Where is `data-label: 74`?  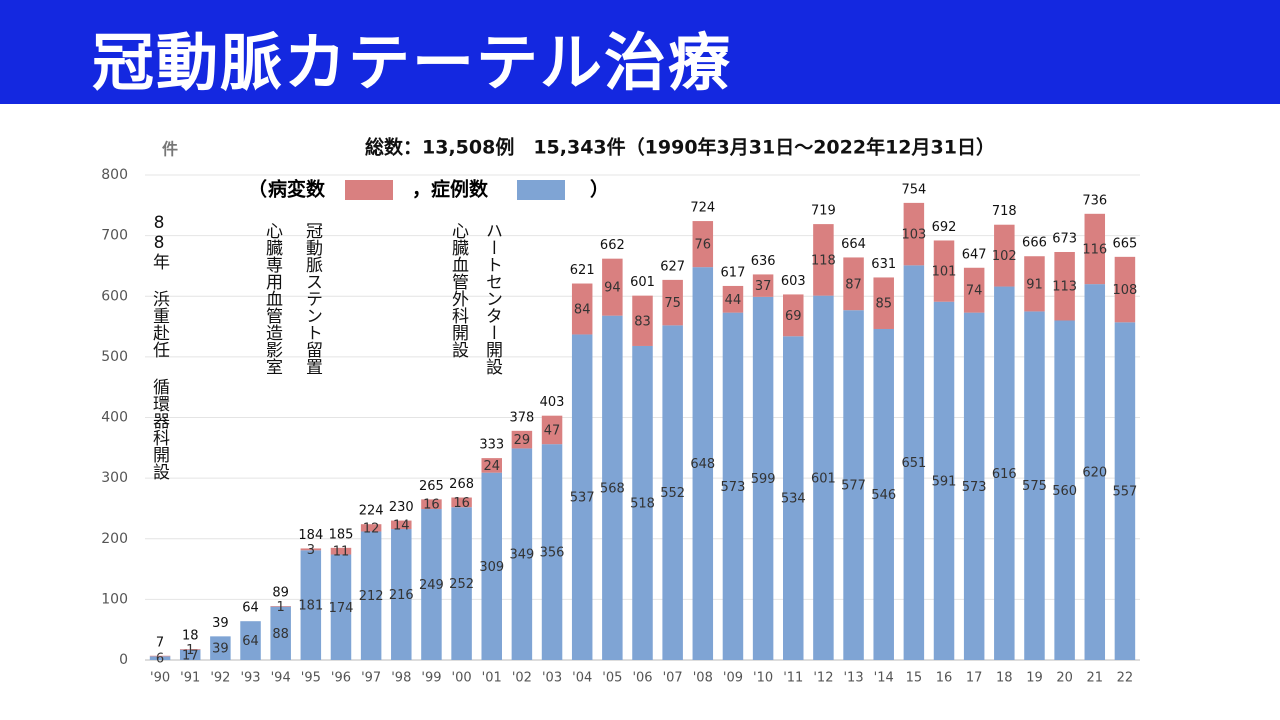
data-label: 74 is located at coordinates (974, 291).